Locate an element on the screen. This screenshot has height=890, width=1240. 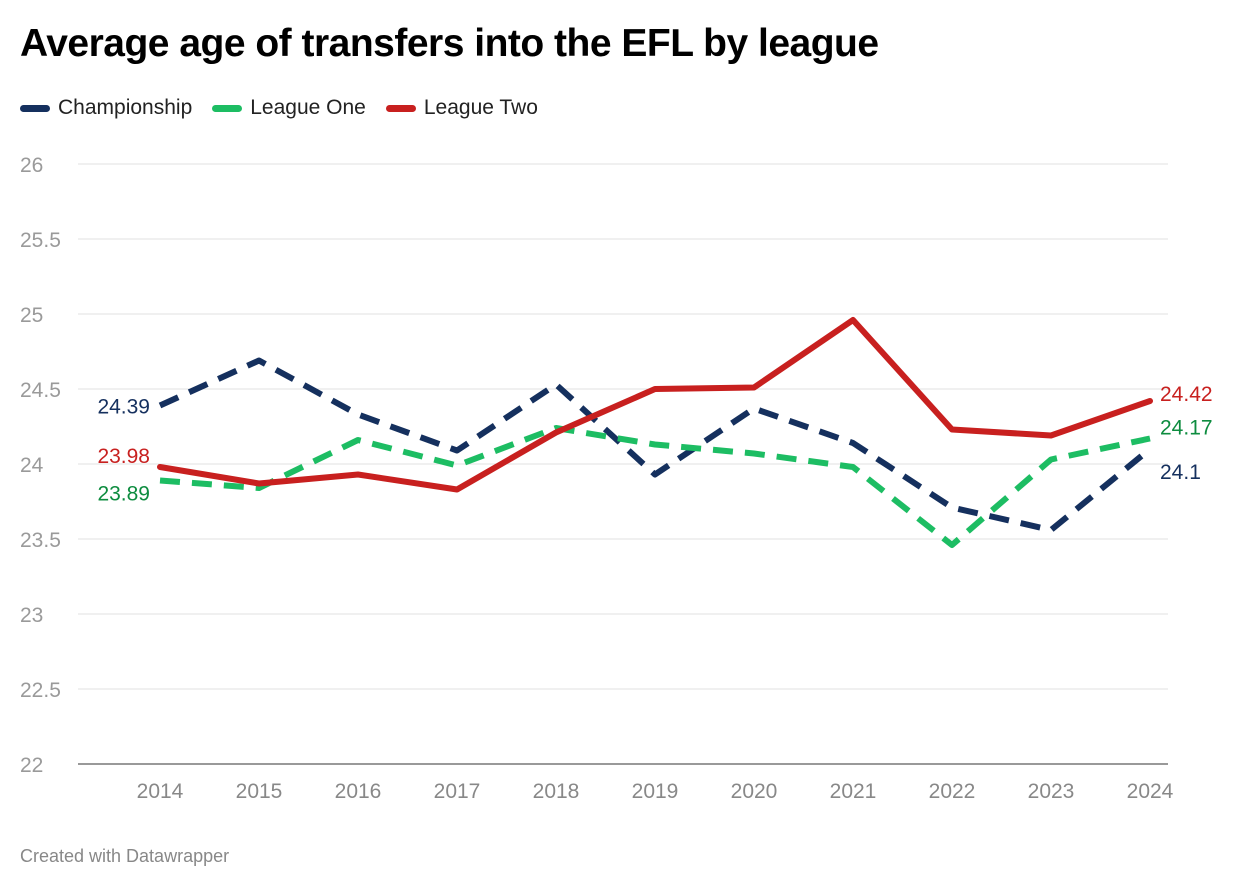
footer-credit: Created with Datawrapper is located at coordinates (125, 856).